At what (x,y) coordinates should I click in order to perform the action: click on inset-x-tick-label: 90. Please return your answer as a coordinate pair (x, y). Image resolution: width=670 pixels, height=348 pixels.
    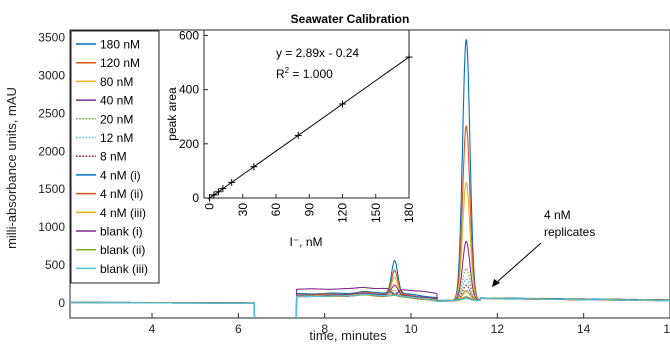
    Looking at the image, I should click on (309, 210).